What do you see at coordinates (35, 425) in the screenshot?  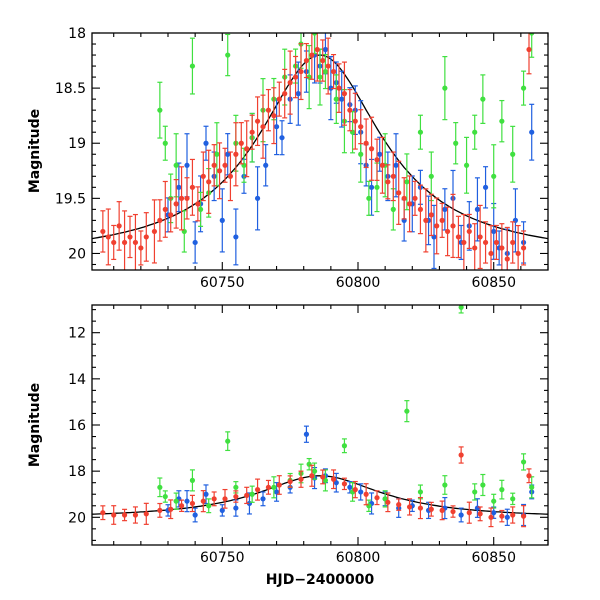 I see `bottom-y-axis-title: Magnitude` at bounding box center [35, 425].